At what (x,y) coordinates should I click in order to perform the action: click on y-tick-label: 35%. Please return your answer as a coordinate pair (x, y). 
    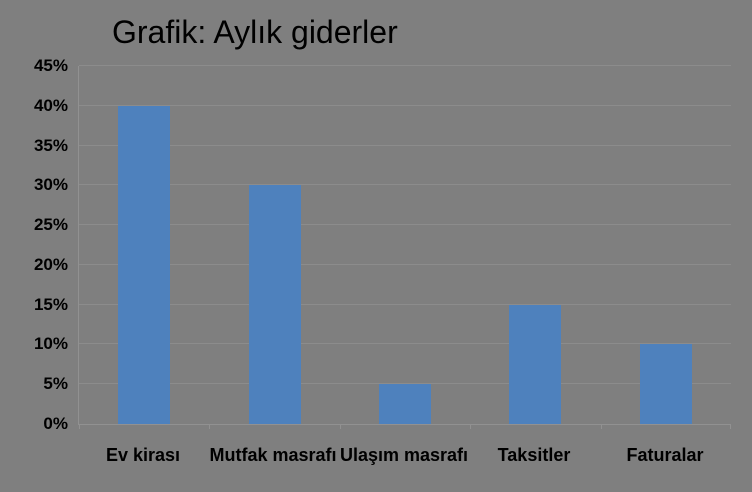
    Looking at the image, I should click on (50, 145).